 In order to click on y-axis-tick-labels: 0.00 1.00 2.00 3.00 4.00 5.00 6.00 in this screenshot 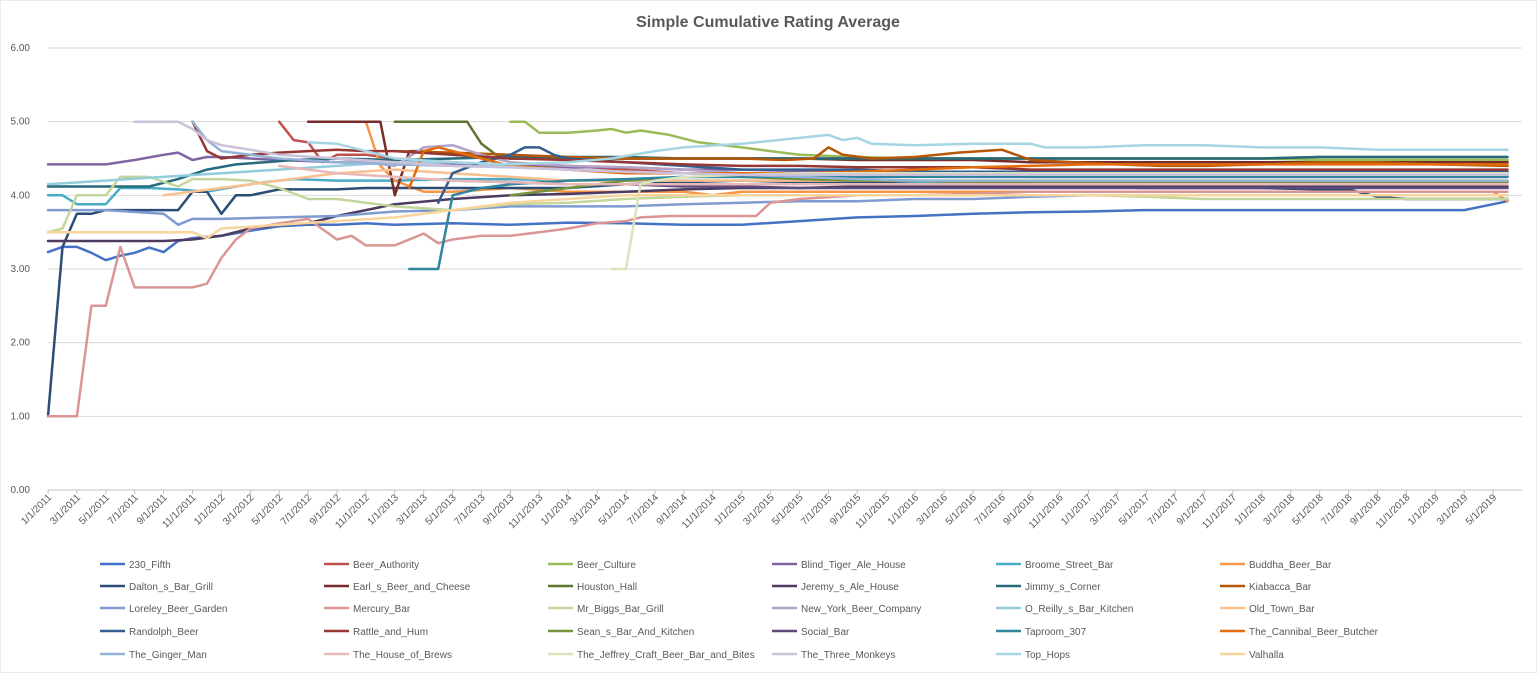, I will do `click(21, 269)`.